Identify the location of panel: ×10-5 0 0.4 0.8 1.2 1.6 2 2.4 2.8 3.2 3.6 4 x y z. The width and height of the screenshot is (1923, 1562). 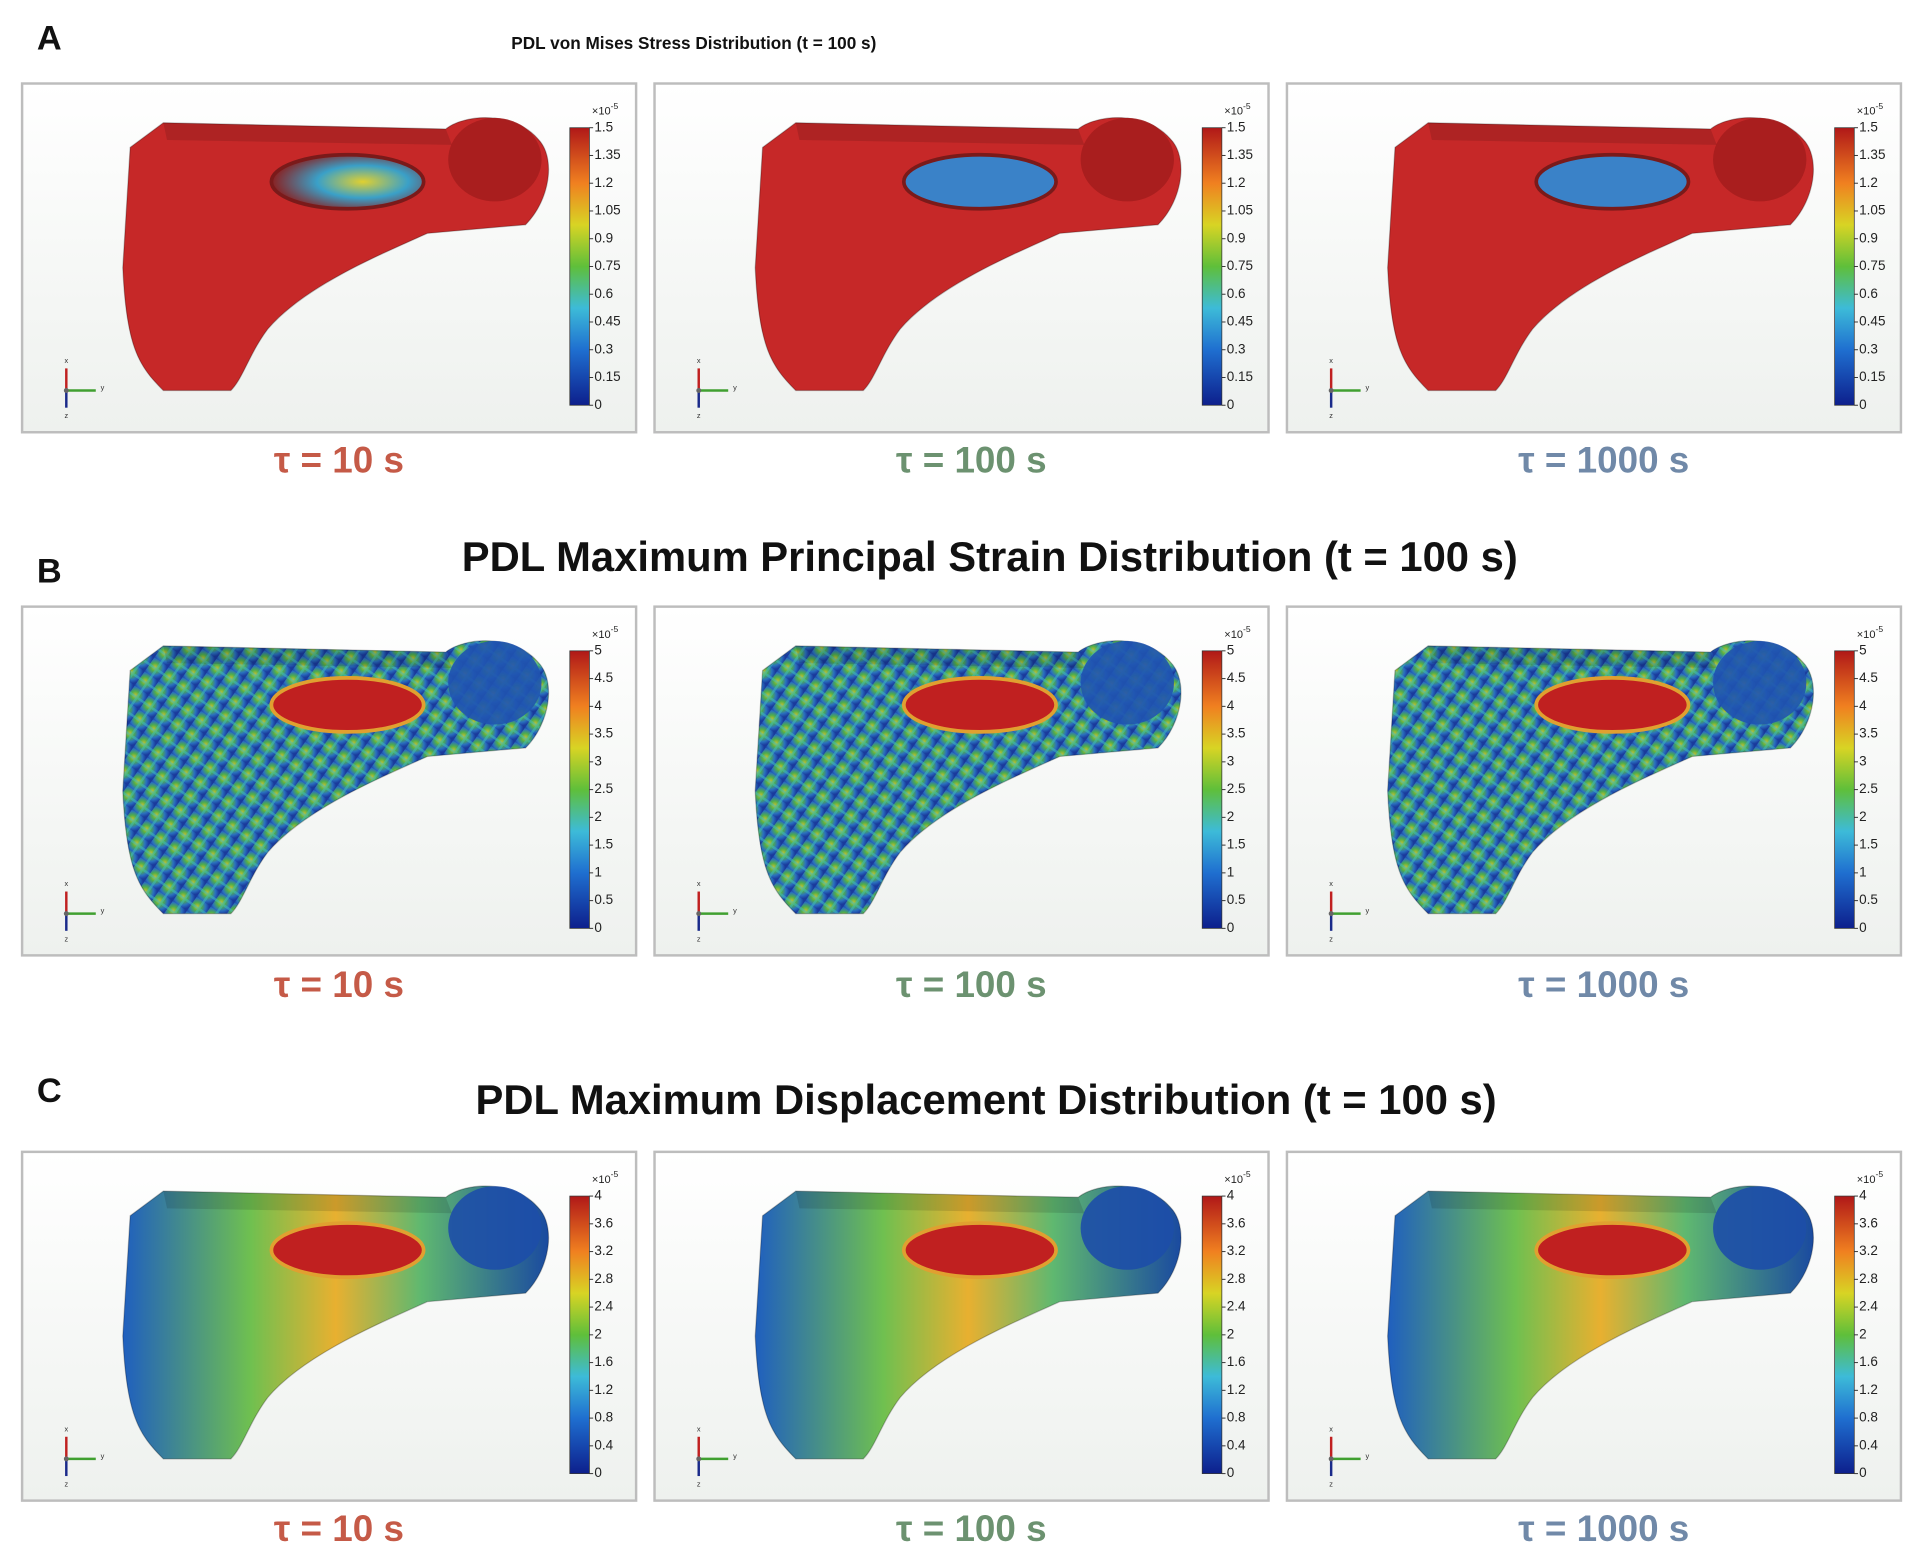
(1594, 1326).